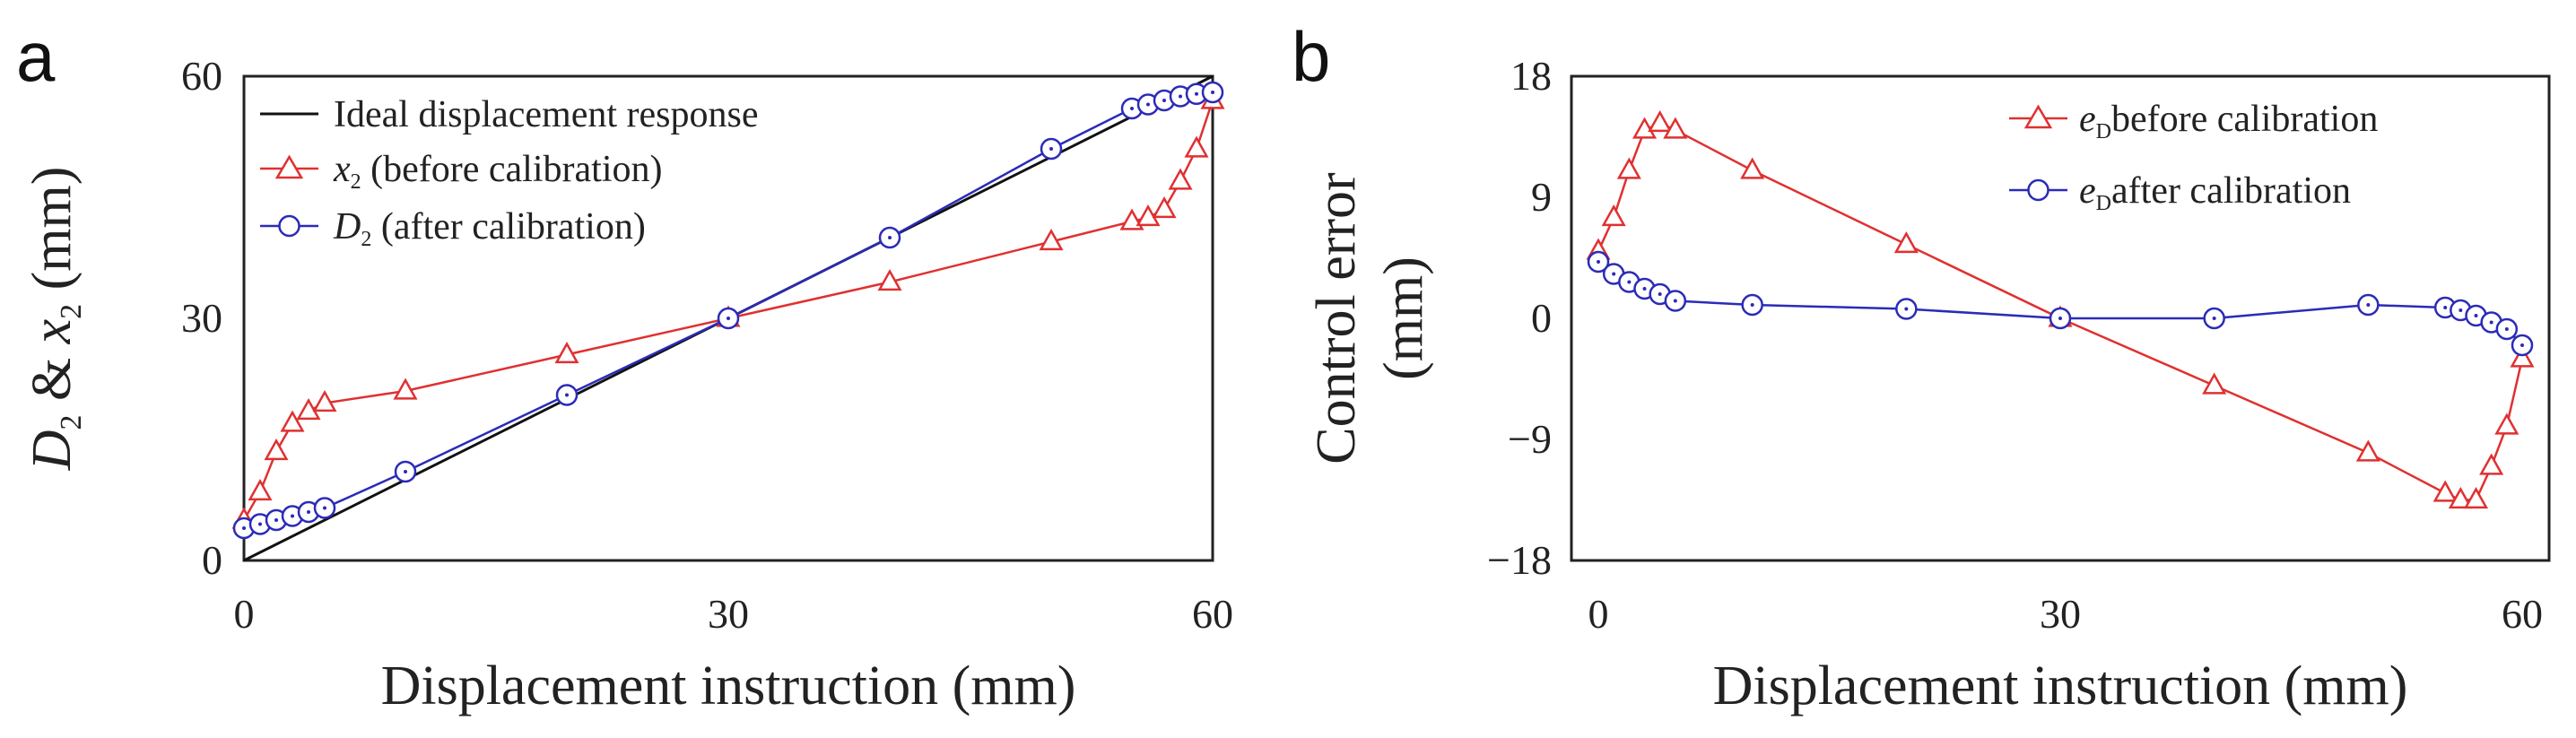  What do you see at coordinates (342, 169) in the screenshot?
I see `legend-italic-part: x` at bounding box center [342, 169].